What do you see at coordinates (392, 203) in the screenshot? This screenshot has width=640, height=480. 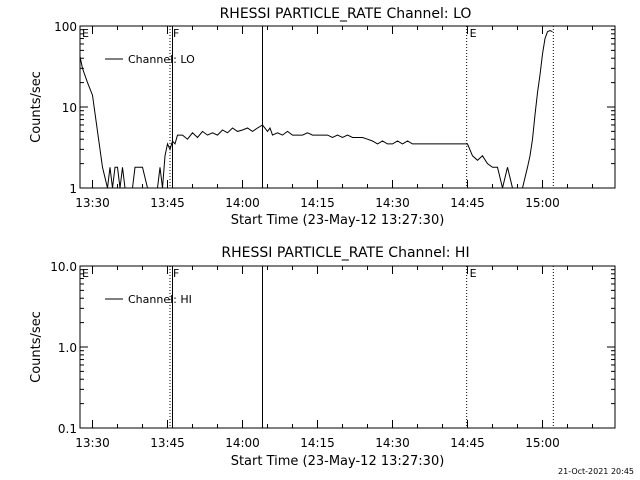 I see `chart1-x-tick-label: 14:30` at bounding box center [392, 203].